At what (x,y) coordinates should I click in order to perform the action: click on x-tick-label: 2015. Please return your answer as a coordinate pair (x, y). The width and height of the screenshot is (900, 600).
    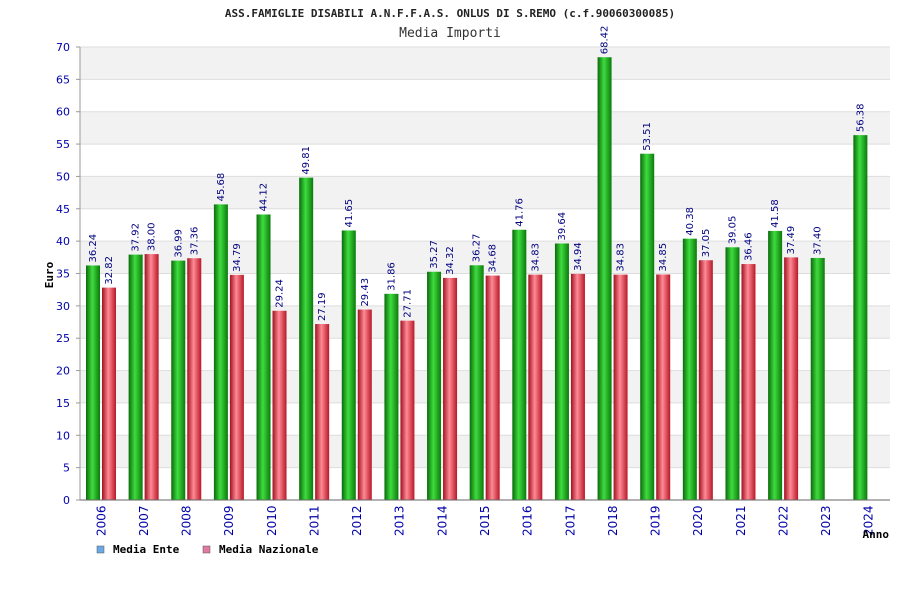
    Looking at the image, I should click on (485, 520).